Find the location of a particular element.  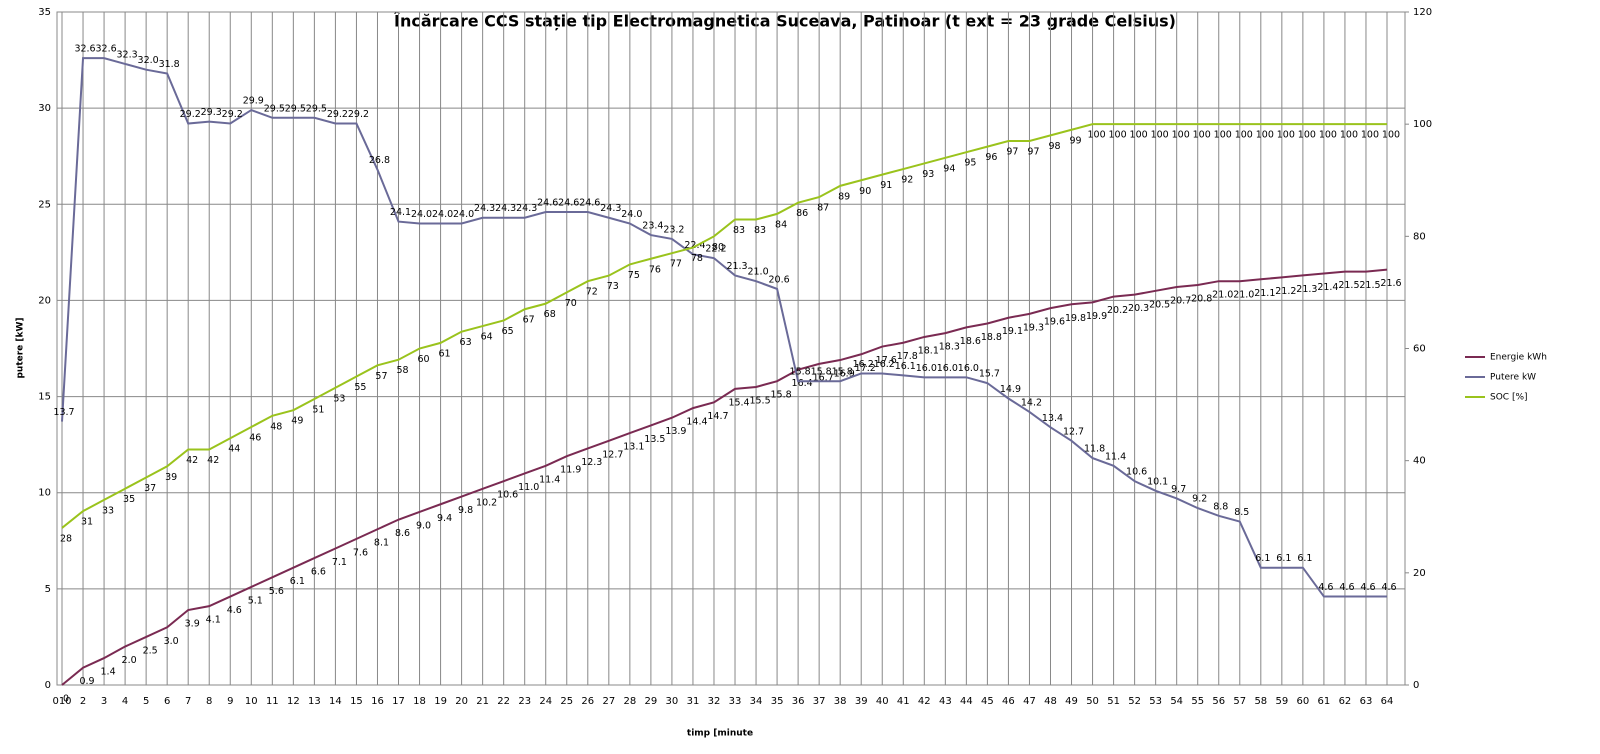

x-tick-label: 43 is located at coordinates (945, 701).